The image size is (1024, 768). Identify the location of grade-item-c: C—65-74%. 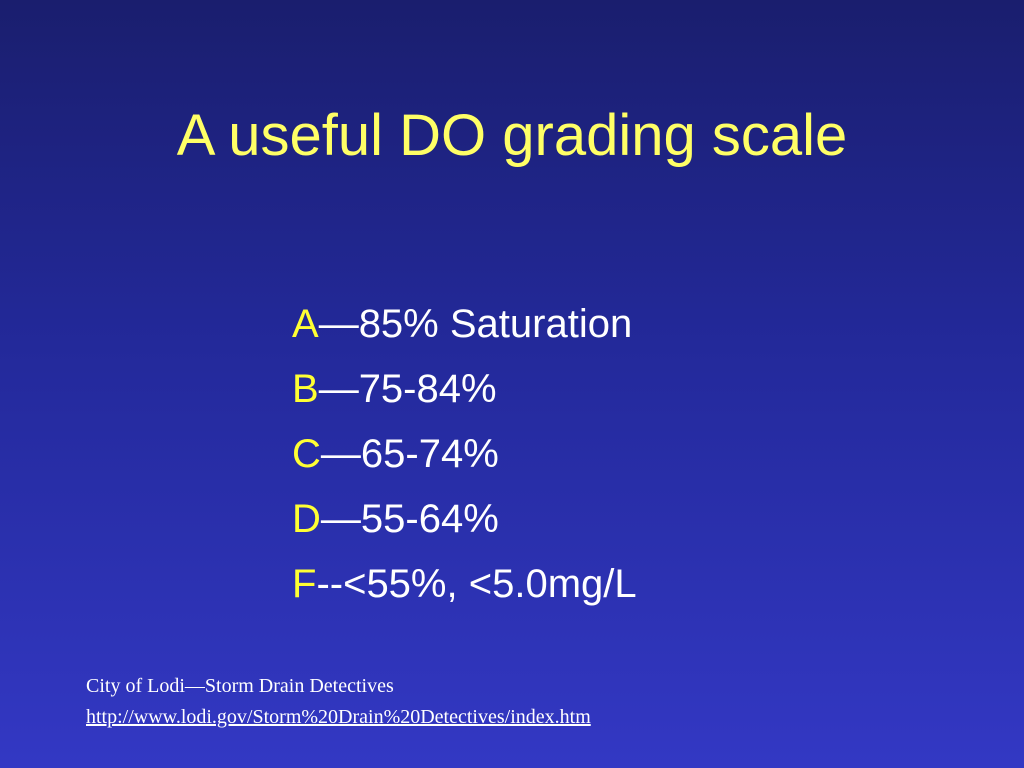
(464, 454).